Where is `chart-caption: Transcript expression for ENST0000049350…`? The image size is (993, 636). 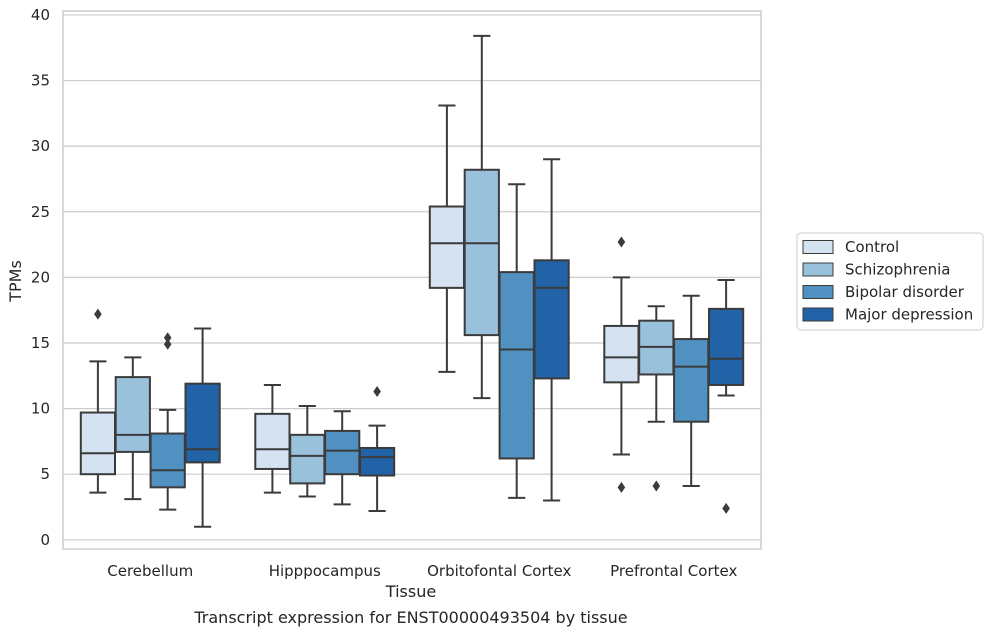
chart-caption: Transcript expression for ENST0000049350… is located at coordinates (410, 617).